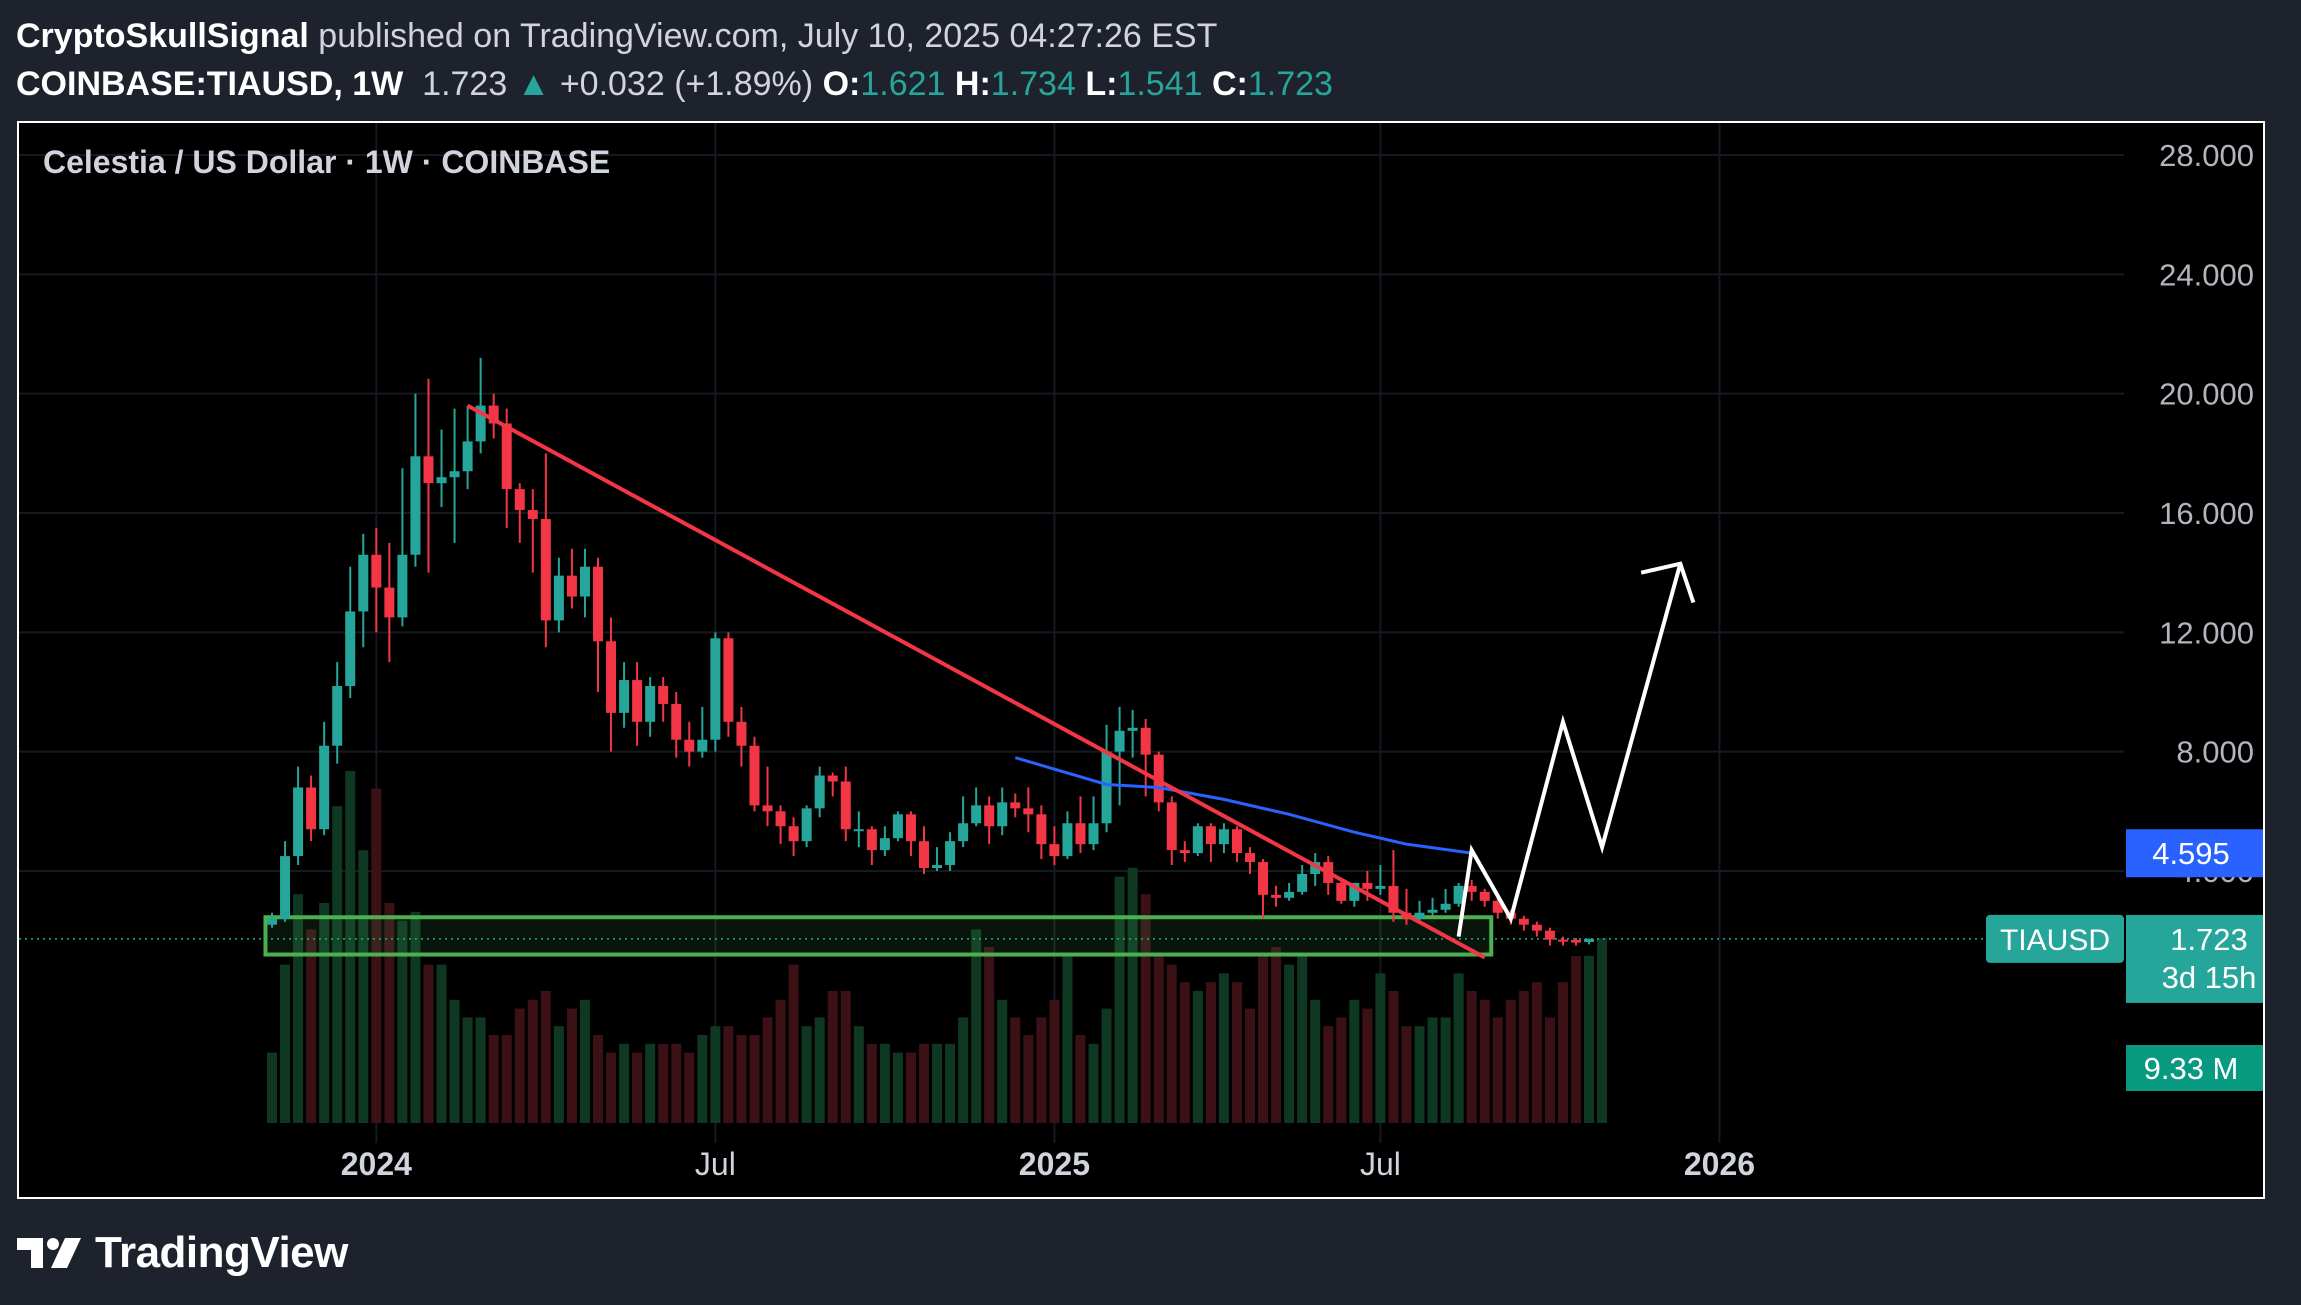 The height and width of the screenshot is (1305, 2301). I want to click on close-label: C:, so click(1229, 84).